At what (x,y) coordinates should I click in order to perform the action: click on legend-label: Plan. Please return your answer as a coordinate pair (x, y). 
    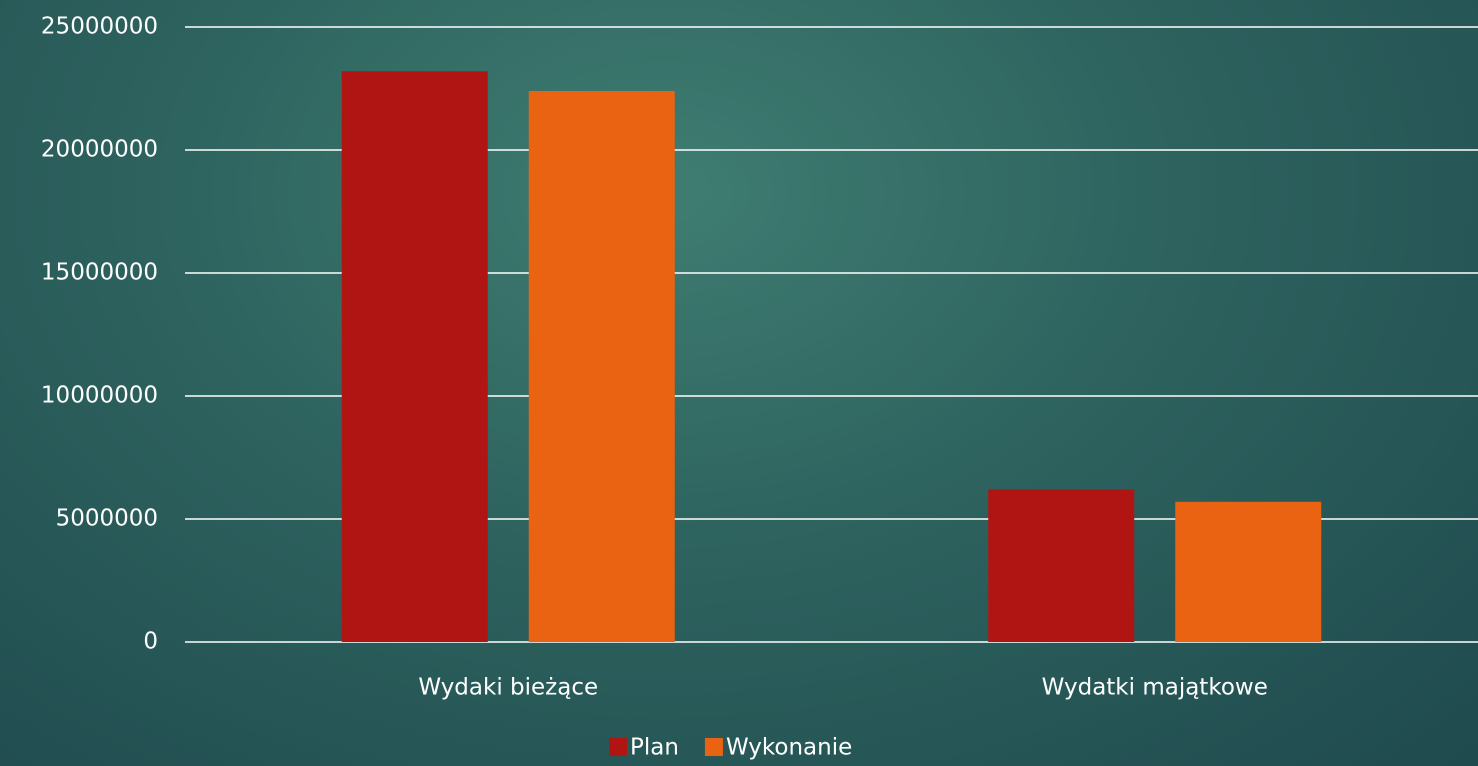
    Looking at the image, I should click on (654, 748).